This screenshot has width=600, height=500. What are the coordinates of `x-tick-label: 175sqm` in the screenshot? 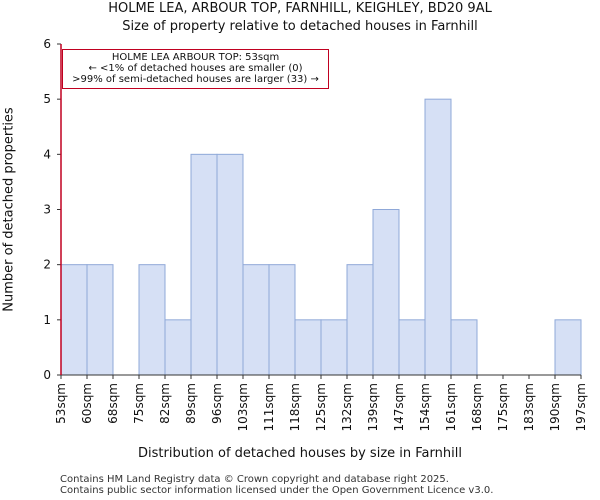 It's located at (503, 407).